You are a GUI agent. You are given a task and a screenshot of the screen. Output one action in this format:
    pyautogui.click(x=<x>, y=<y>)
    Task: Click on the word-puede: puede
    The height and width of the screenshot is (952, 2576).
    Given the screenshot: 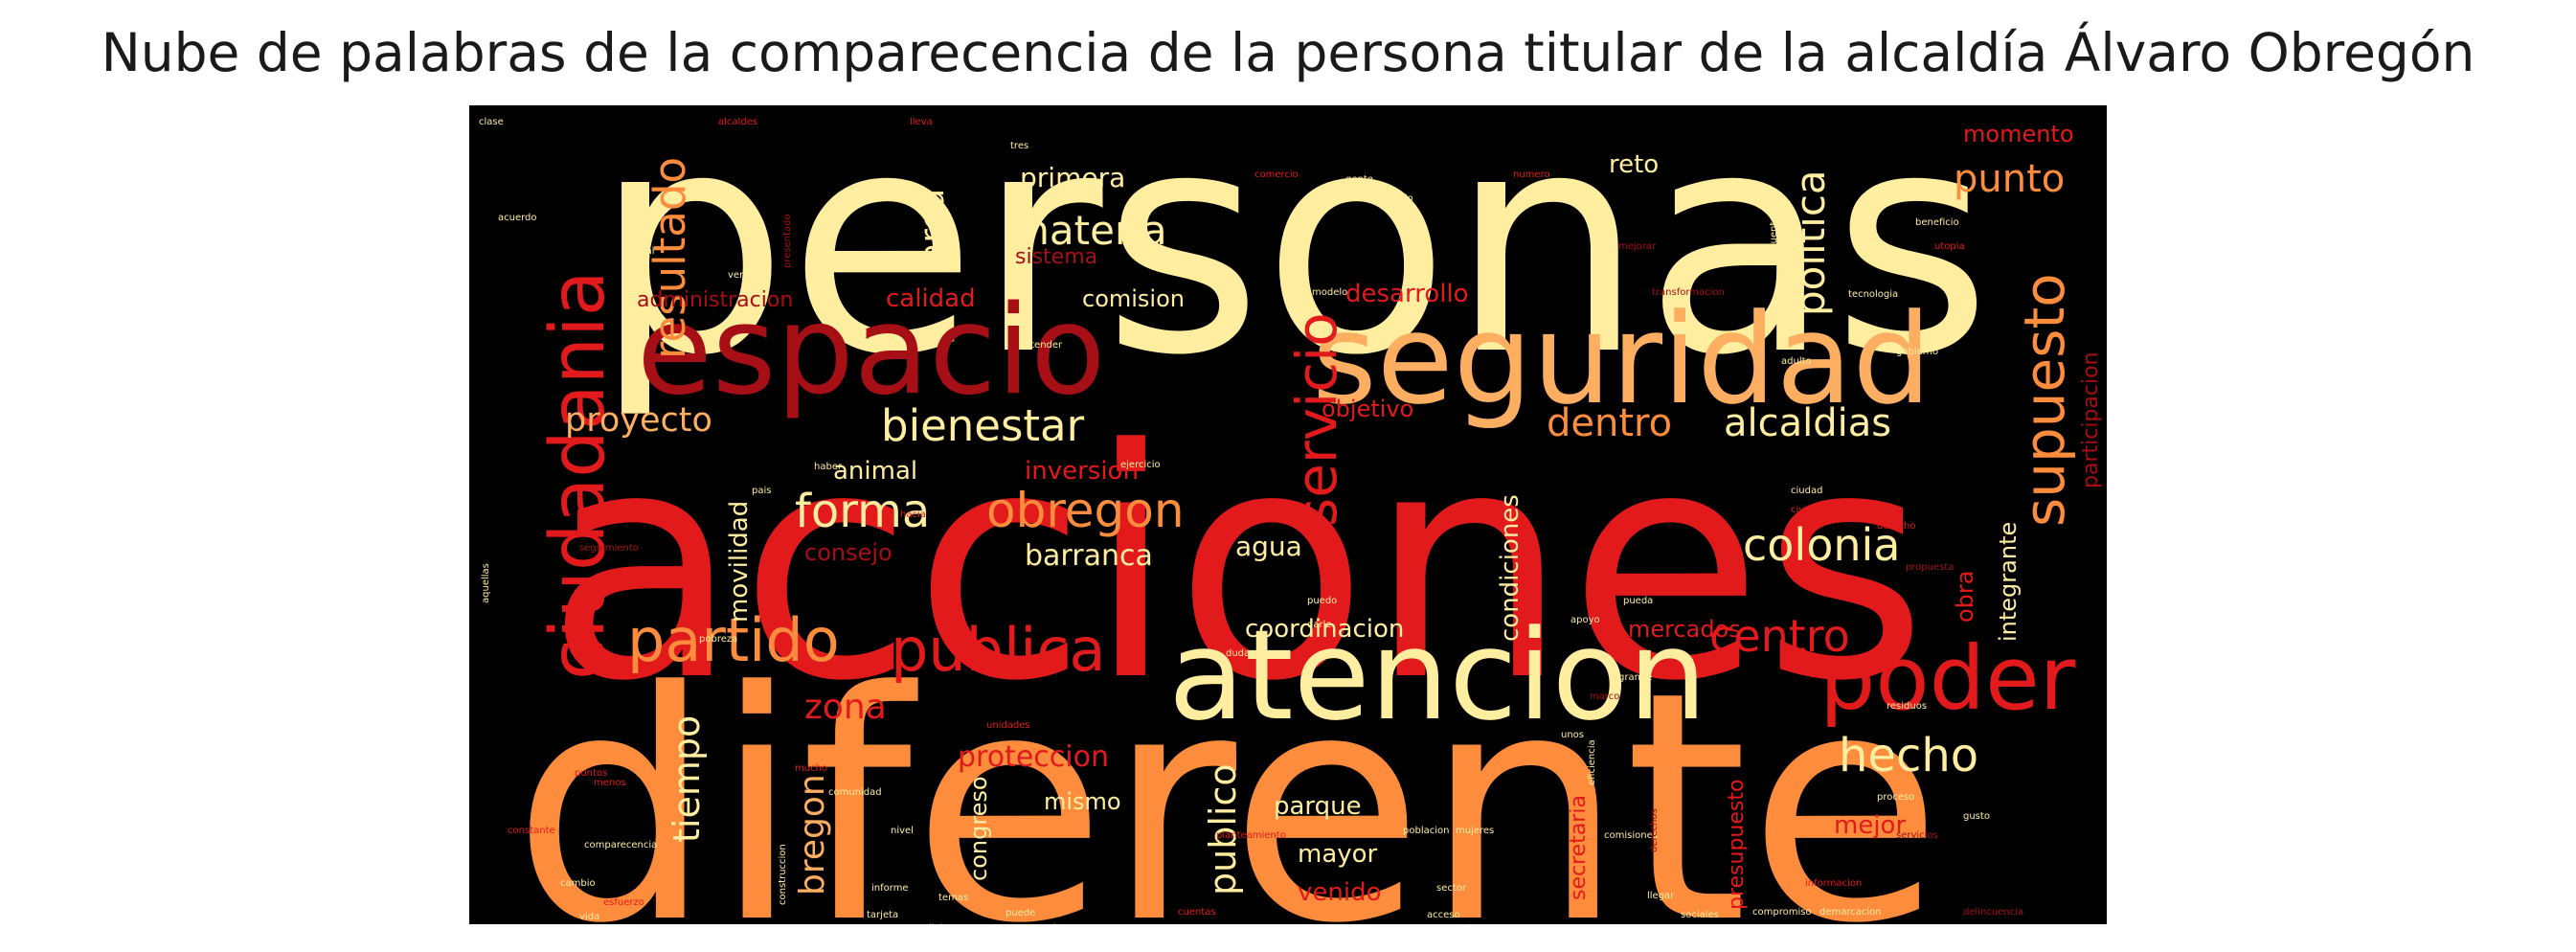 What is the action you would take?
    pyautogui.click(x=1021, y=913)
    